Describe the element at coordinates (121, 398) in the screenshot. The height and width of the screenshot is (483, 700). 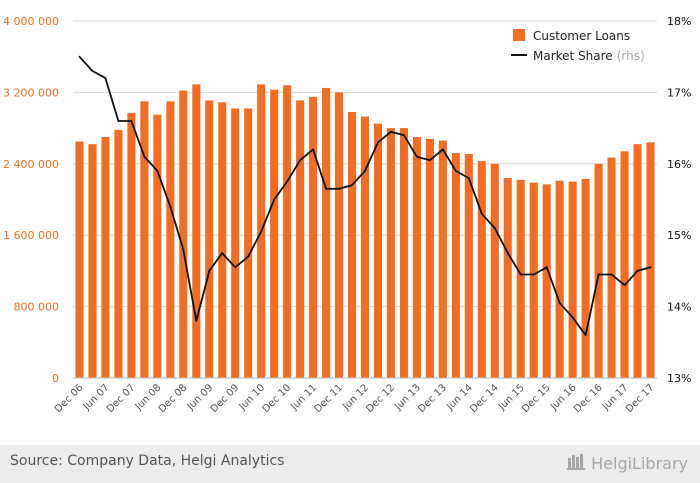
I see `x-tick-label: Dec 07` at that location.